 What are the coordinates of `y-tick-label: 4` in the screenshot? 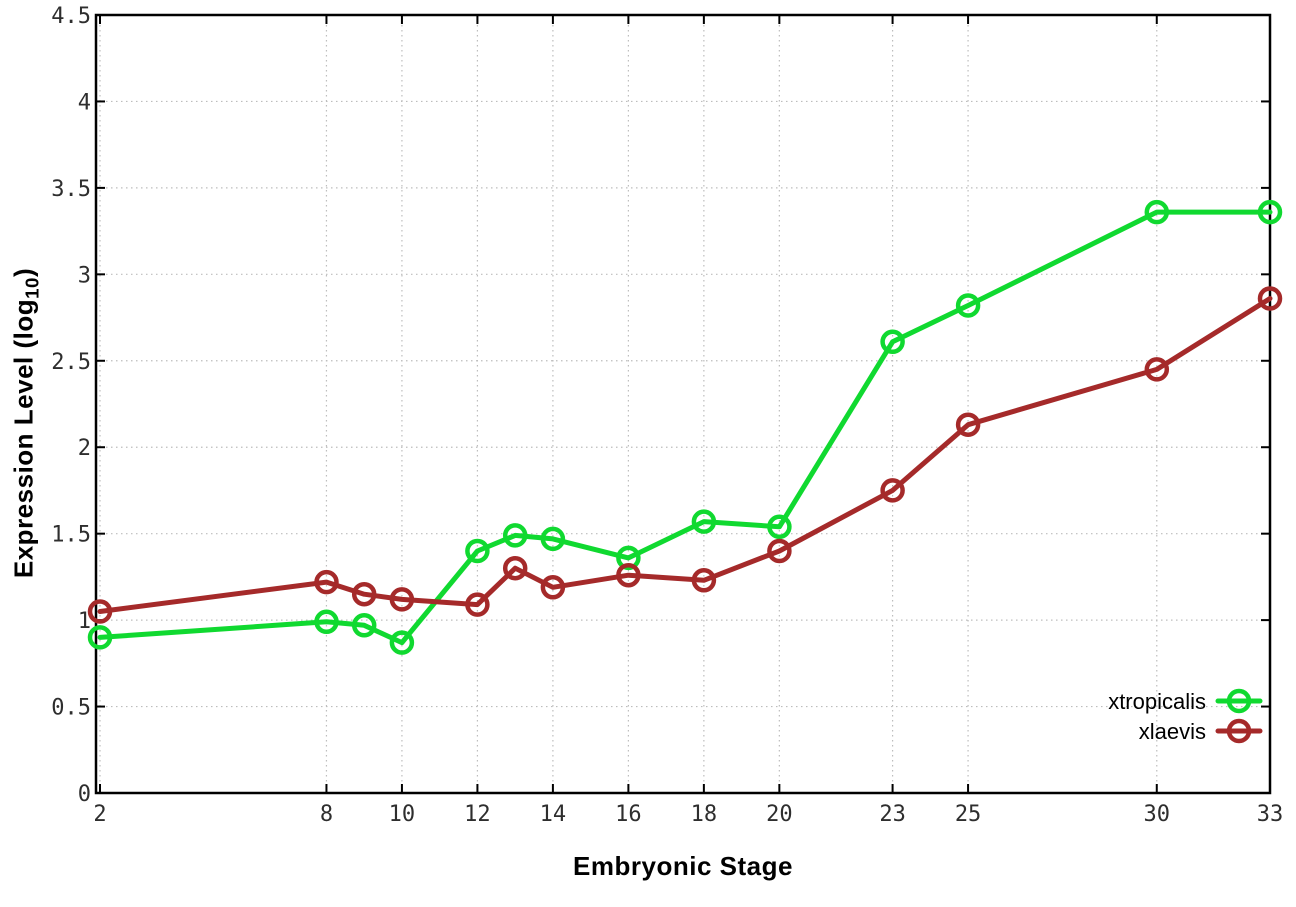 It's located at (84, 102).